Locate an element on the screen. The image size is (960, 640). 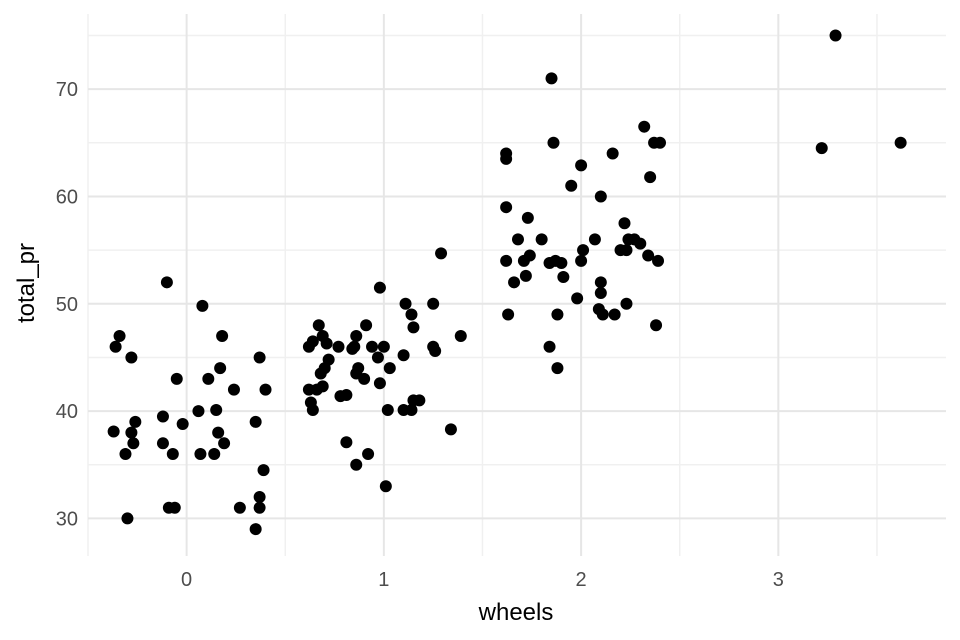
x-tick-label: 1 is located at coordinates (383, 580).